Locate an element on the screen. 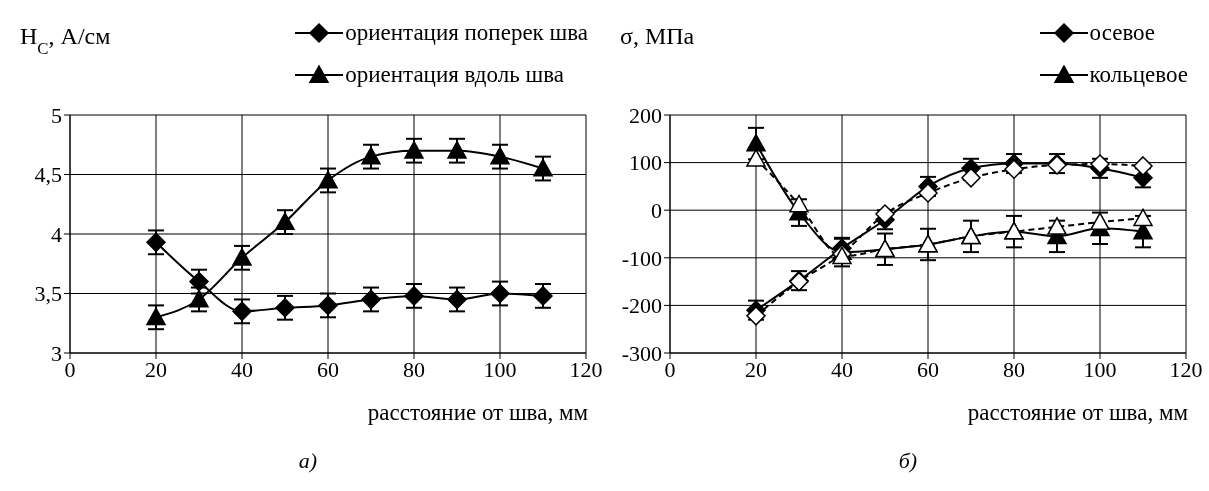  y-tick-label: 3,5 is located at coordinates (48, 294).